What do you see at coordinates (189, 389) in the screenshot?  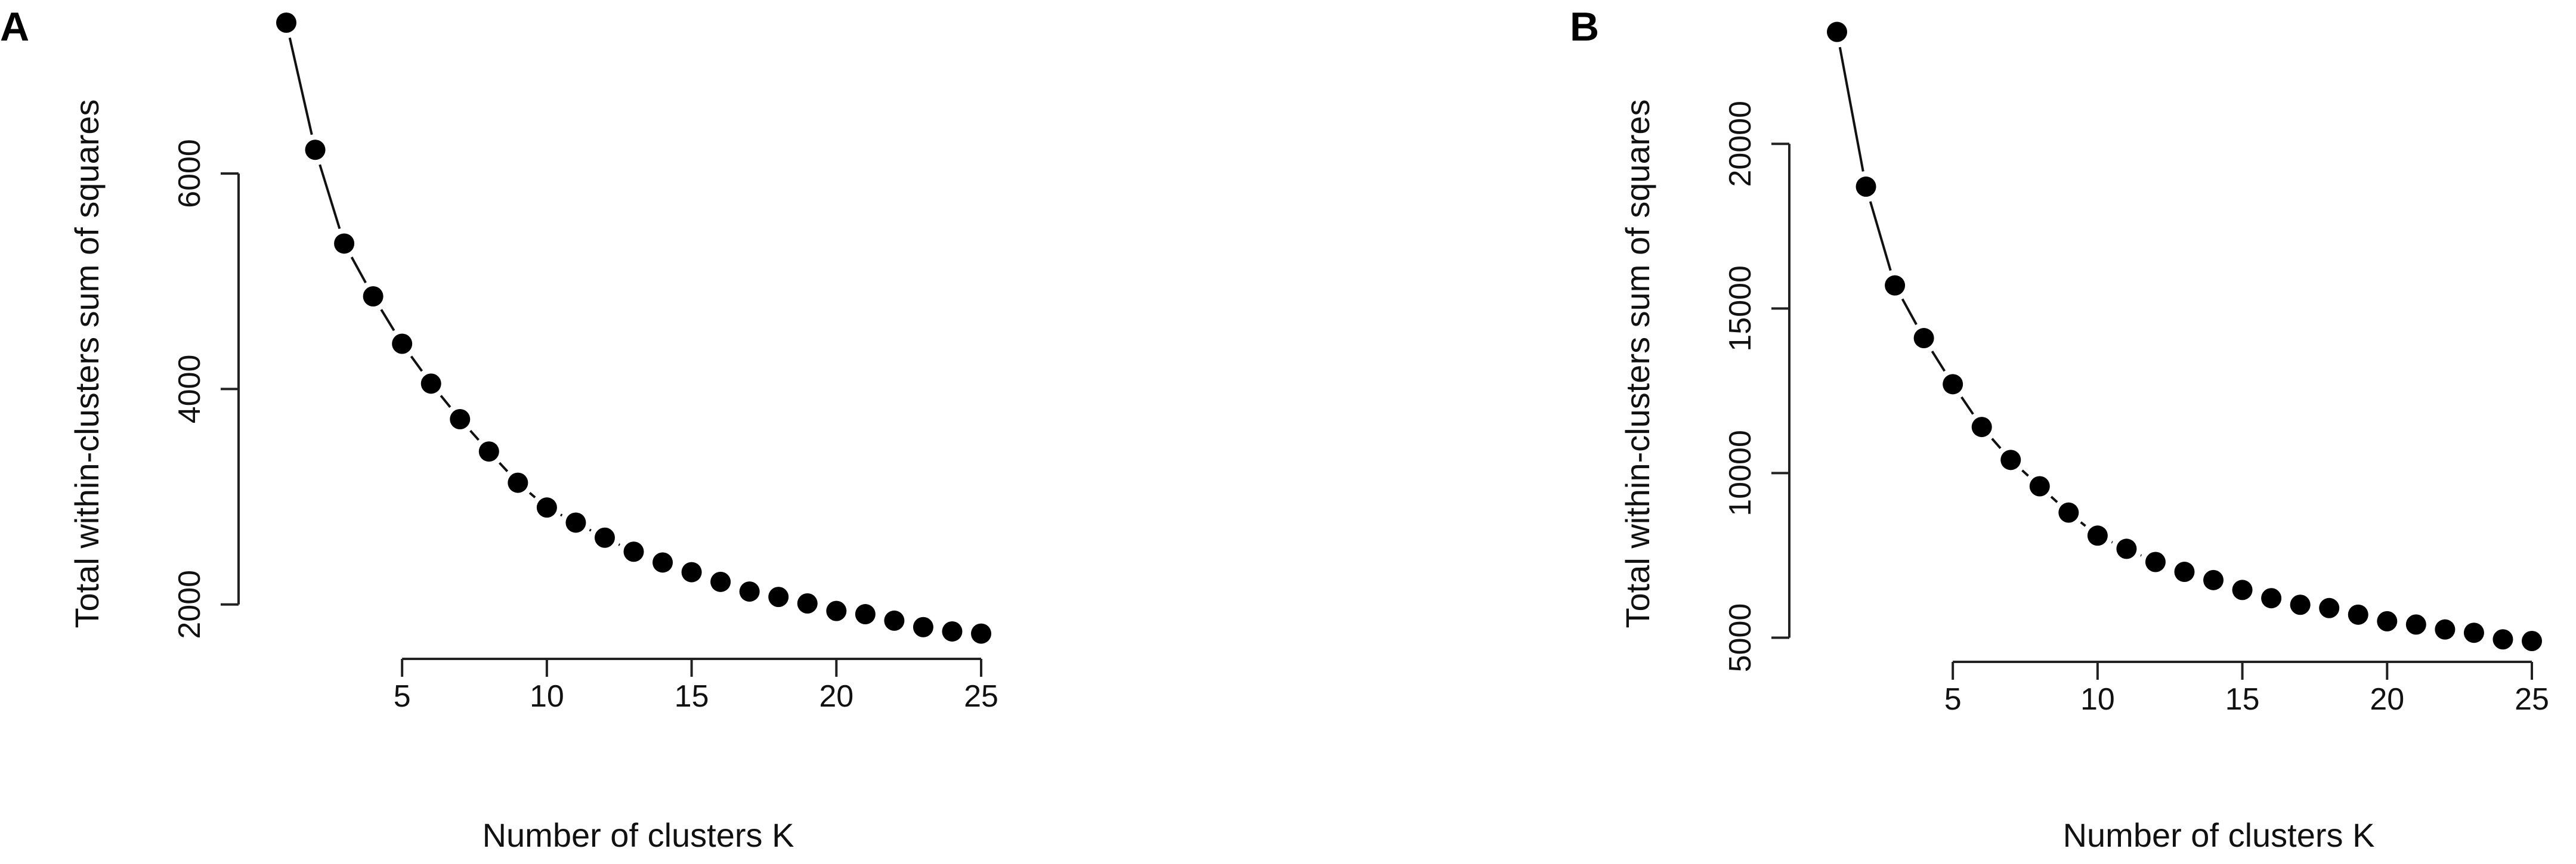 I see `y-tick-label: 4000` at bounding box center [189, 389].